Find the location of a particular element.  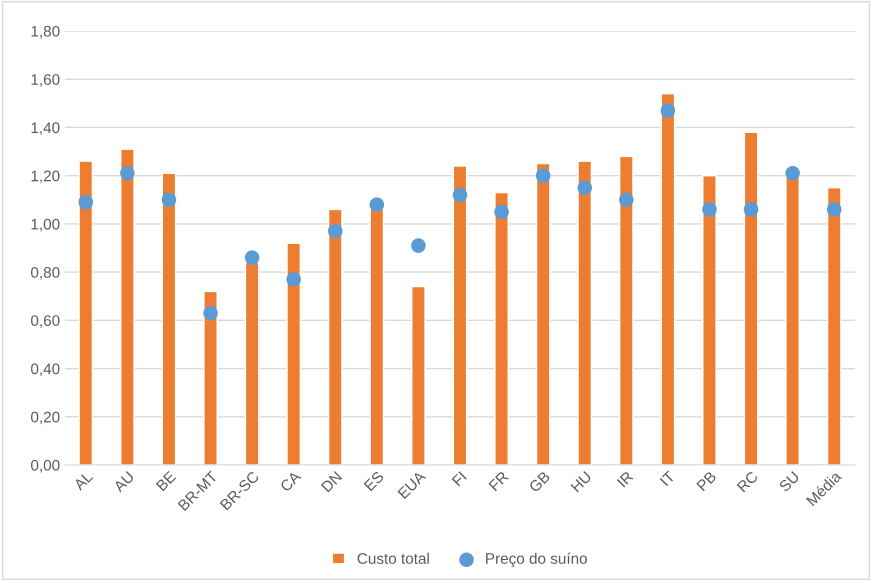

y-tick-label: 0,40 is located at coordinates (45, 369).